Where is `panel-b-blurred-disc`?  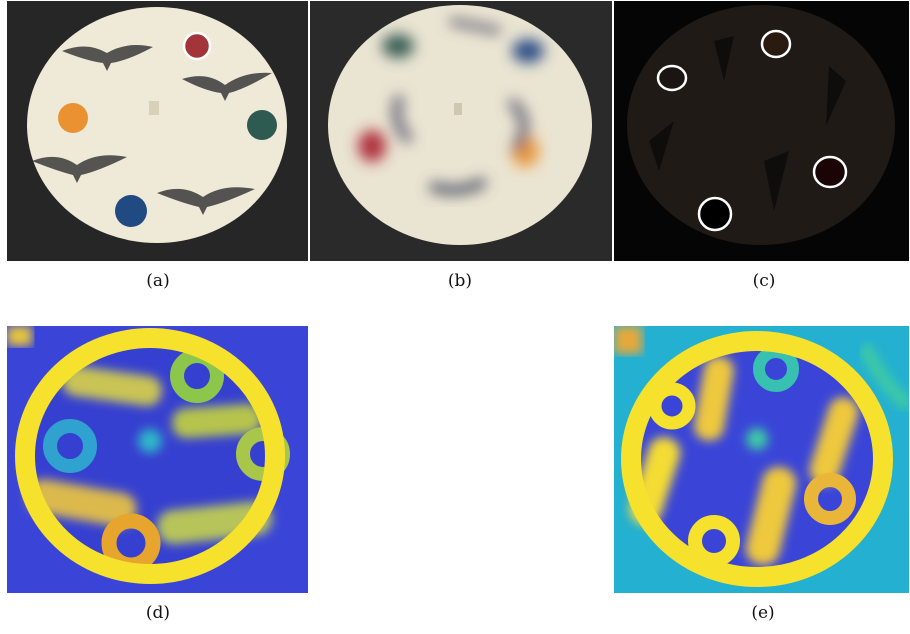 panel-b-blurred-disc is located at coordinates (461, 131).